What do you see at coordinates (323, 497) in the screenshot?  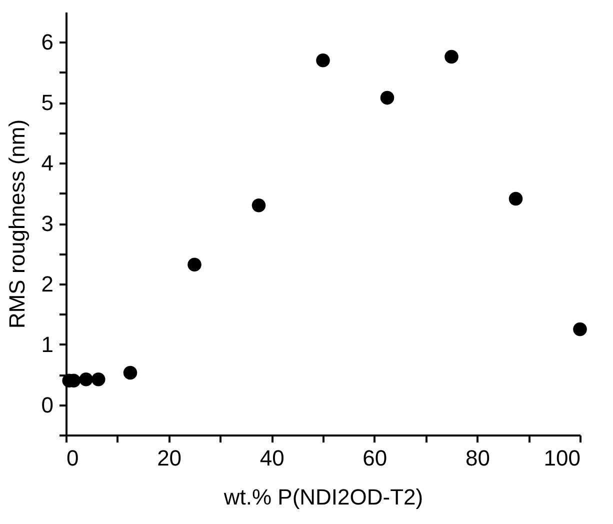 I see `x-axis-title: wt.% P(NDI2OD-T2)` at bounding box center [323, 497].